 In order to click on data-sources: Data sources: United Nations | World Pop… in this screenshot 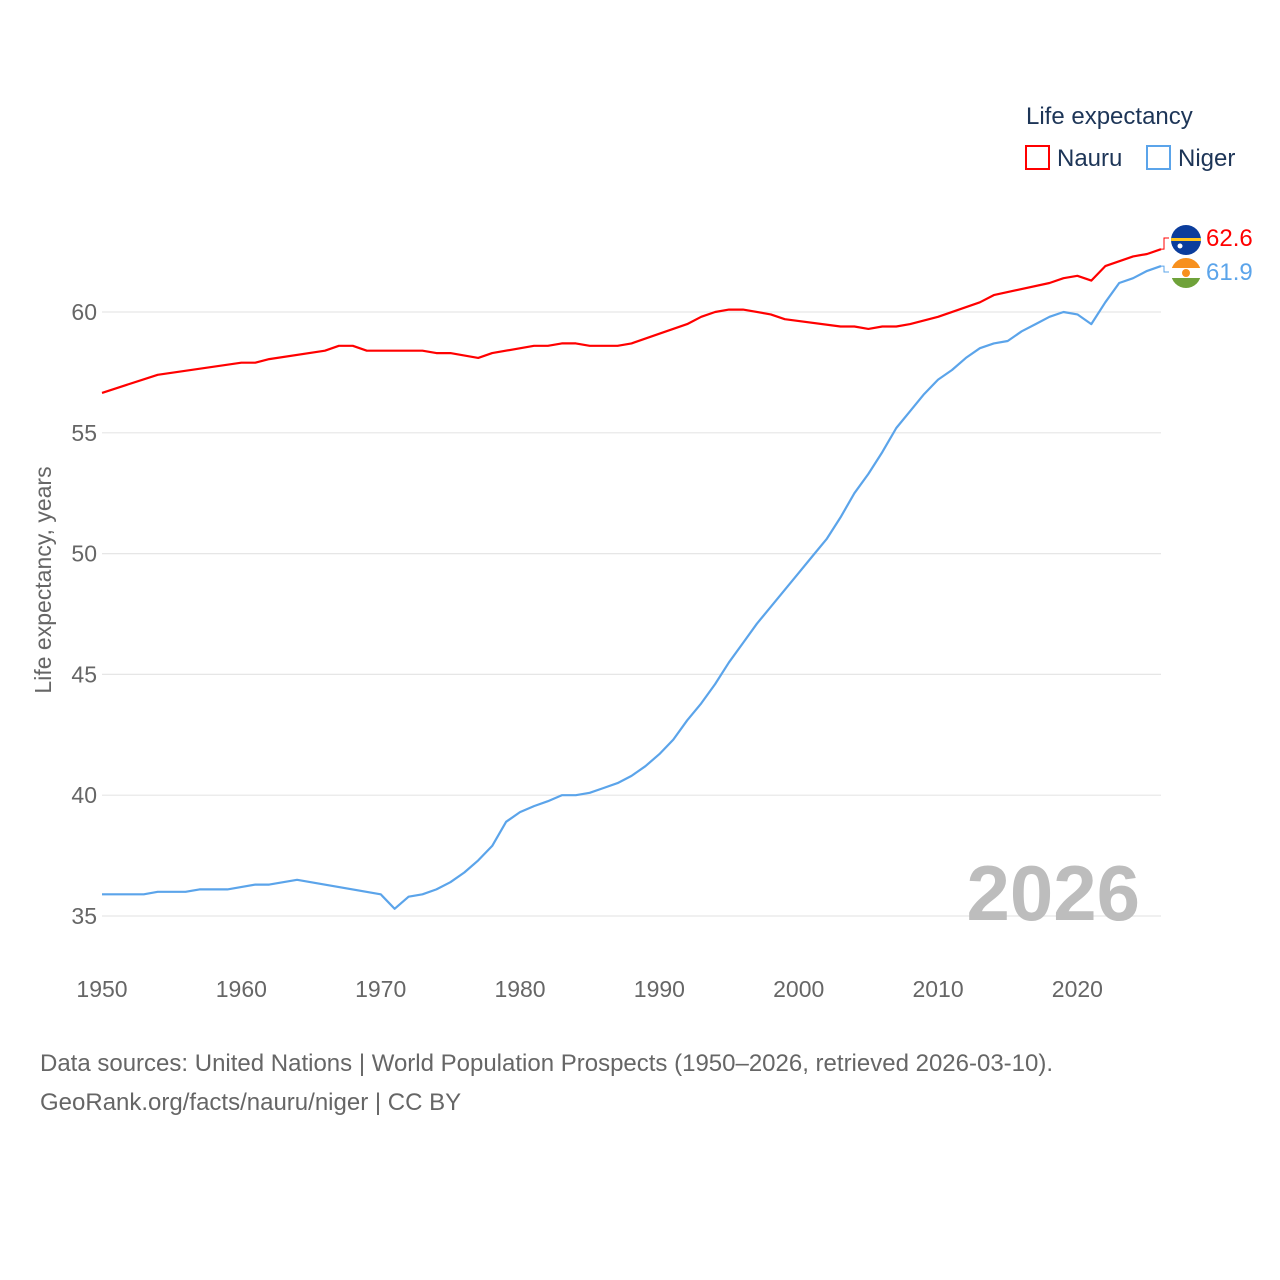, I will do `click(547, 1063)`.